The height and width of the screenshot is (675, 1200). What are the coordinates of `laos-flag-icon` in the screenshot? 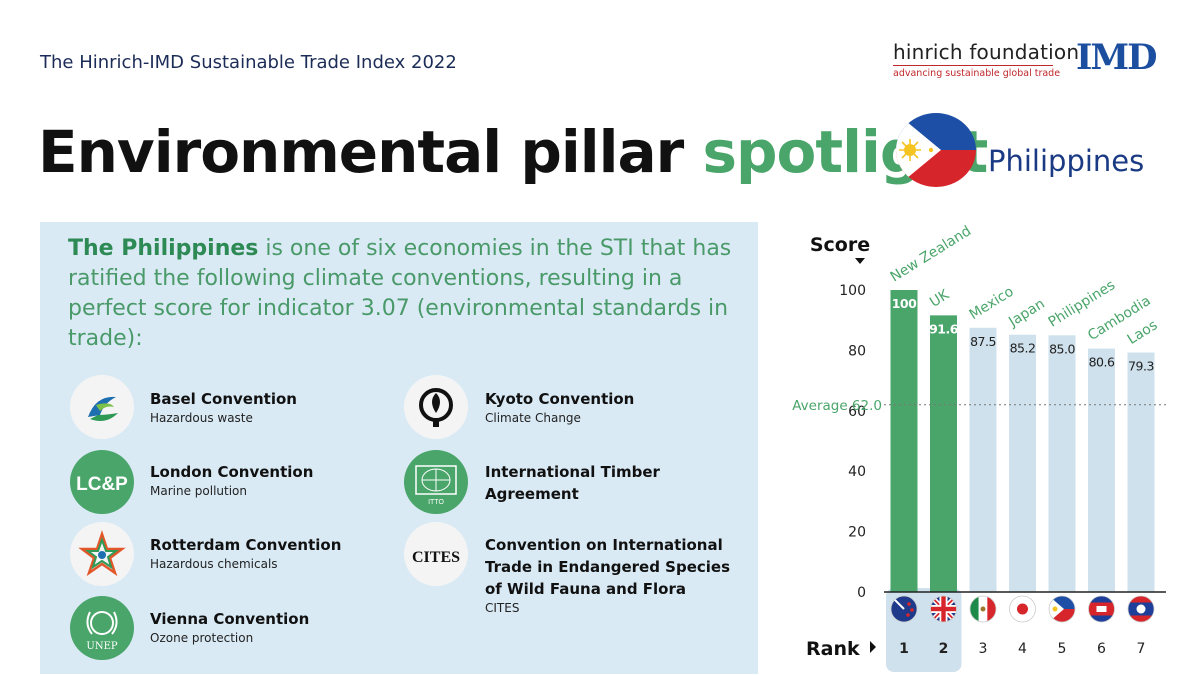 It's located at (1141, 609).